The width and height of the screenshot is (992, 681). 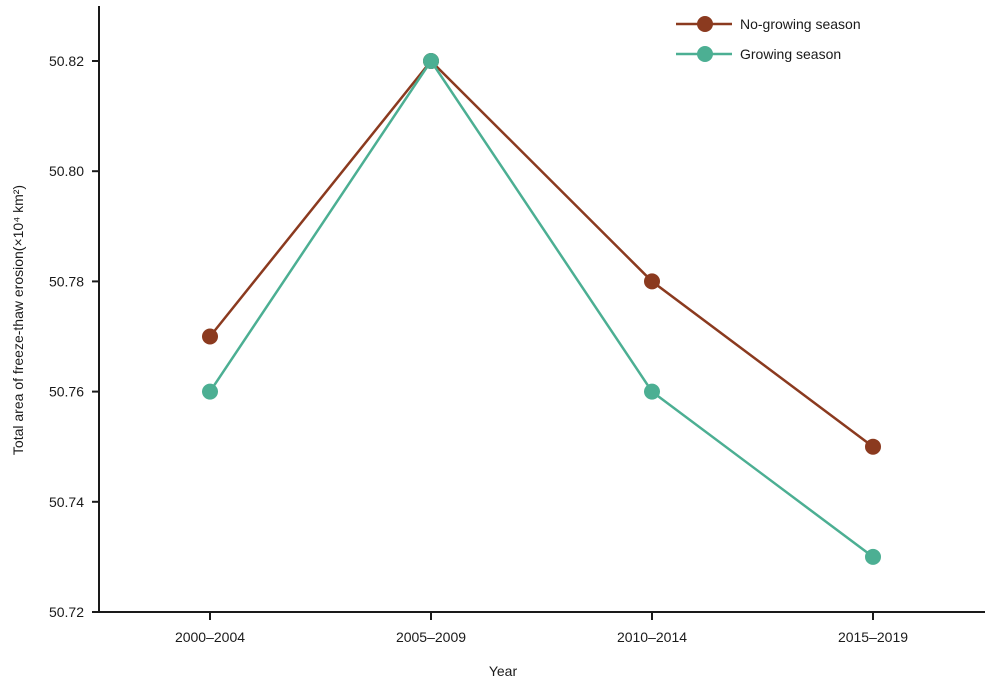 I want to click on y-tick-label: 50.78, so click(x=66, y=281).